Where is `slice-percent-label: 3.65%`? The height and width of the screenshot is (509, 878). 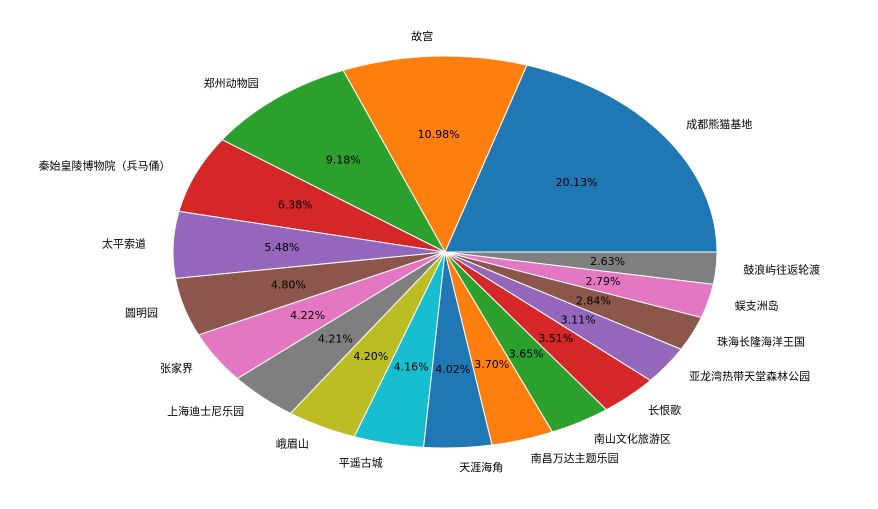 slice-percent-label: 3.65% is located at coordinates (526, 354).